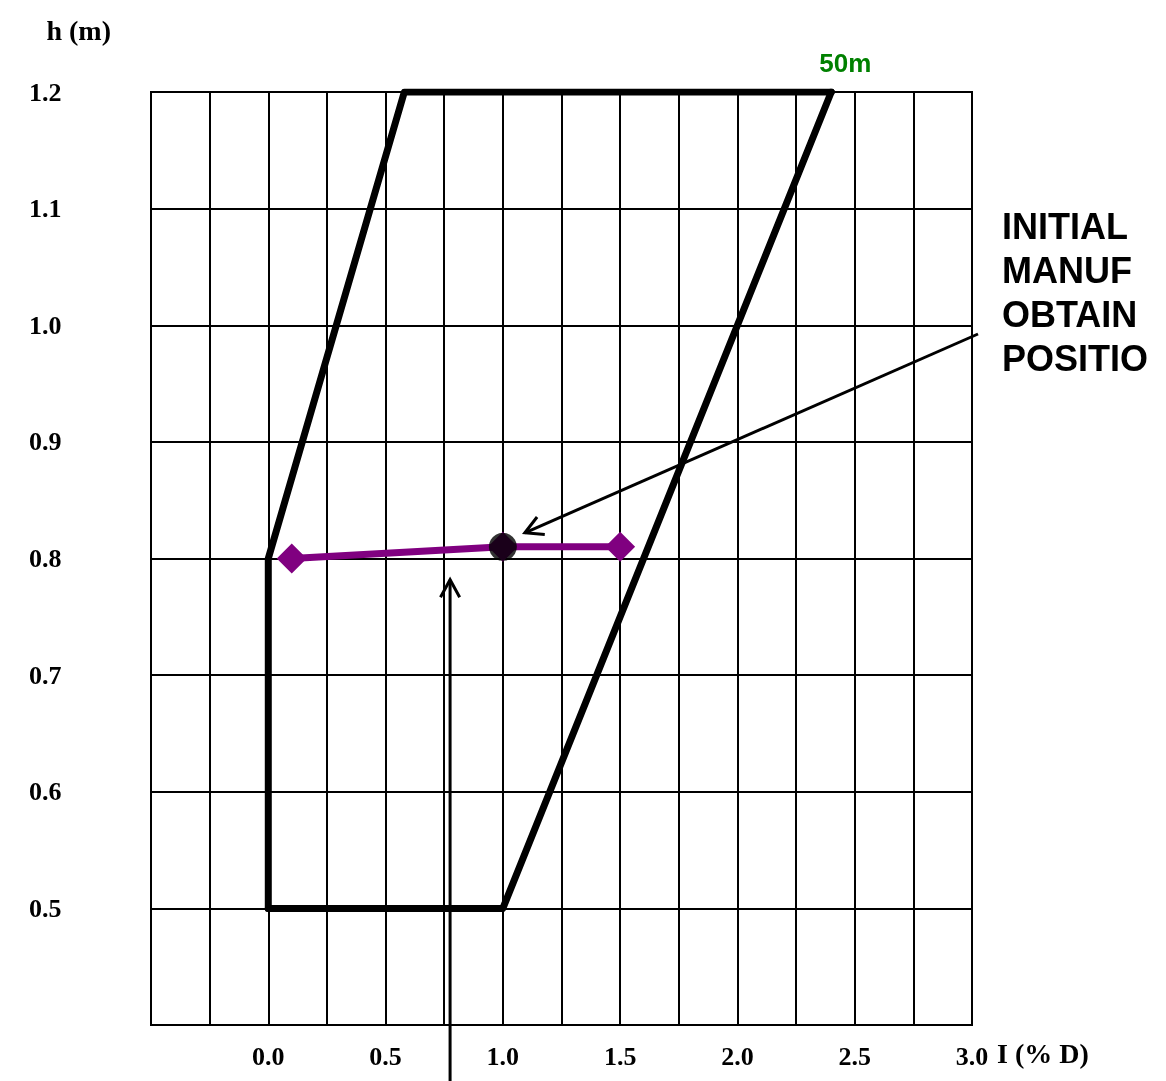 This screenshot has width=1166, height=1081. I want to click on x-tick-label: 2.5, so click(854, 1056).